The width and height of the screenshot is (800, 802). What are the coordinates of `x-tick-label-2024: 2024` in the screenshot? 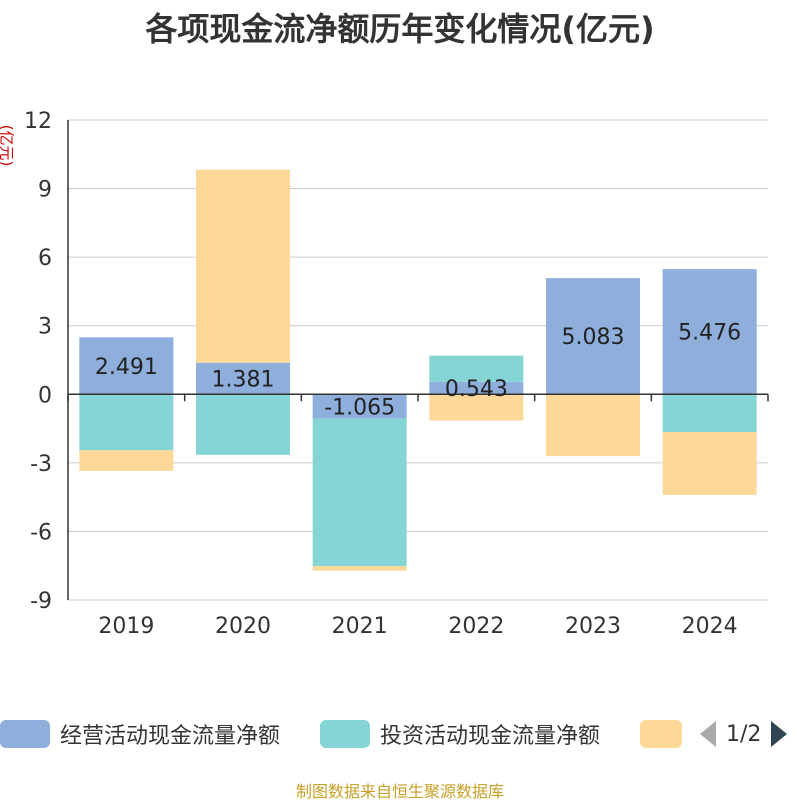 It's located at (710, 626).